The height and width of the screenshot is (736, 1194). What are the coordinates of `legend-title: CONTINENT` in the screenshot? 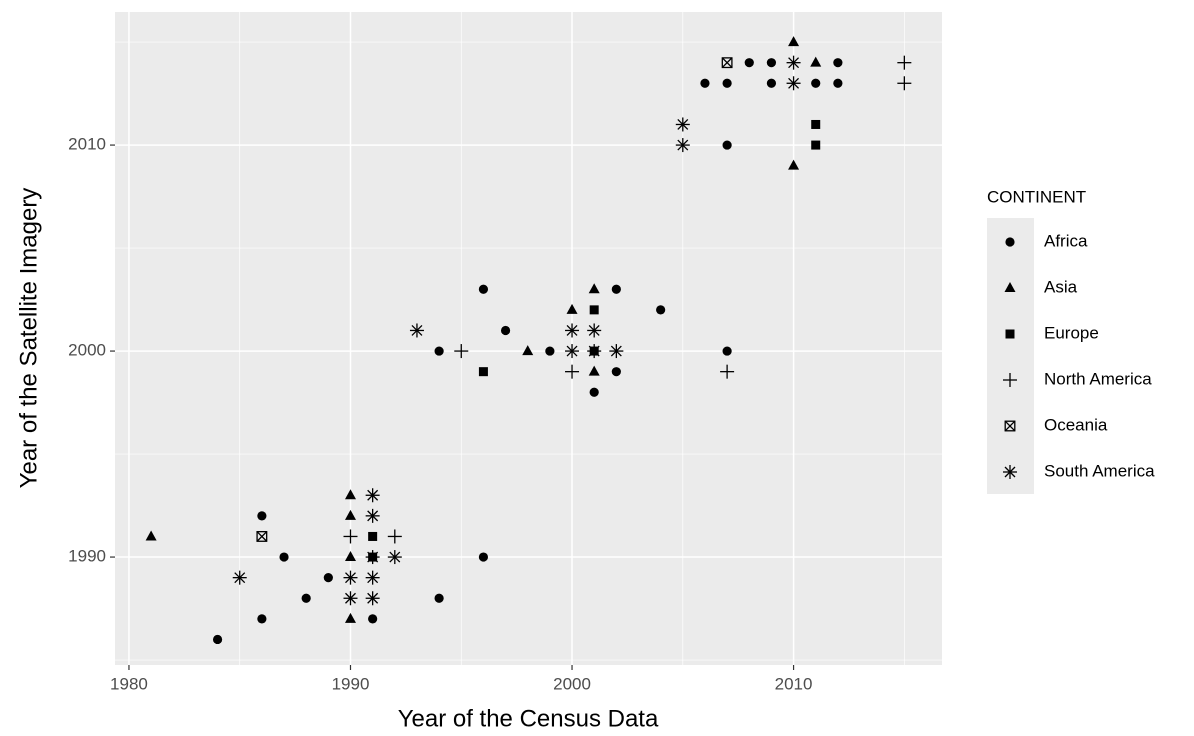 It's located at (1036, 196).